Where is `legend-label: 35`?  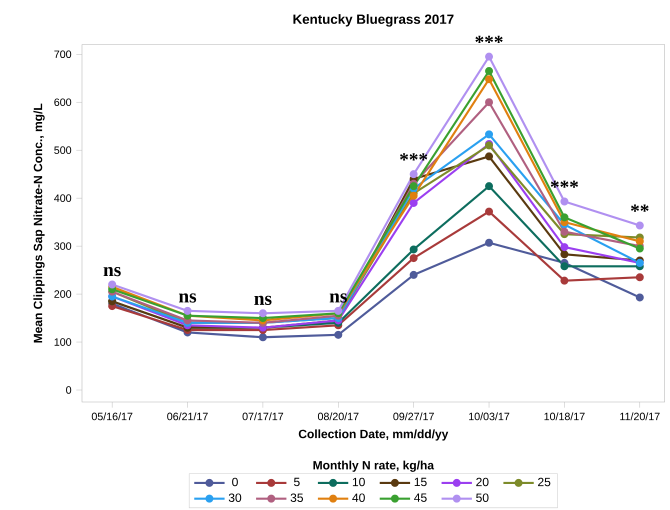 legend-label: 35 is located at coordinates (296, 497).